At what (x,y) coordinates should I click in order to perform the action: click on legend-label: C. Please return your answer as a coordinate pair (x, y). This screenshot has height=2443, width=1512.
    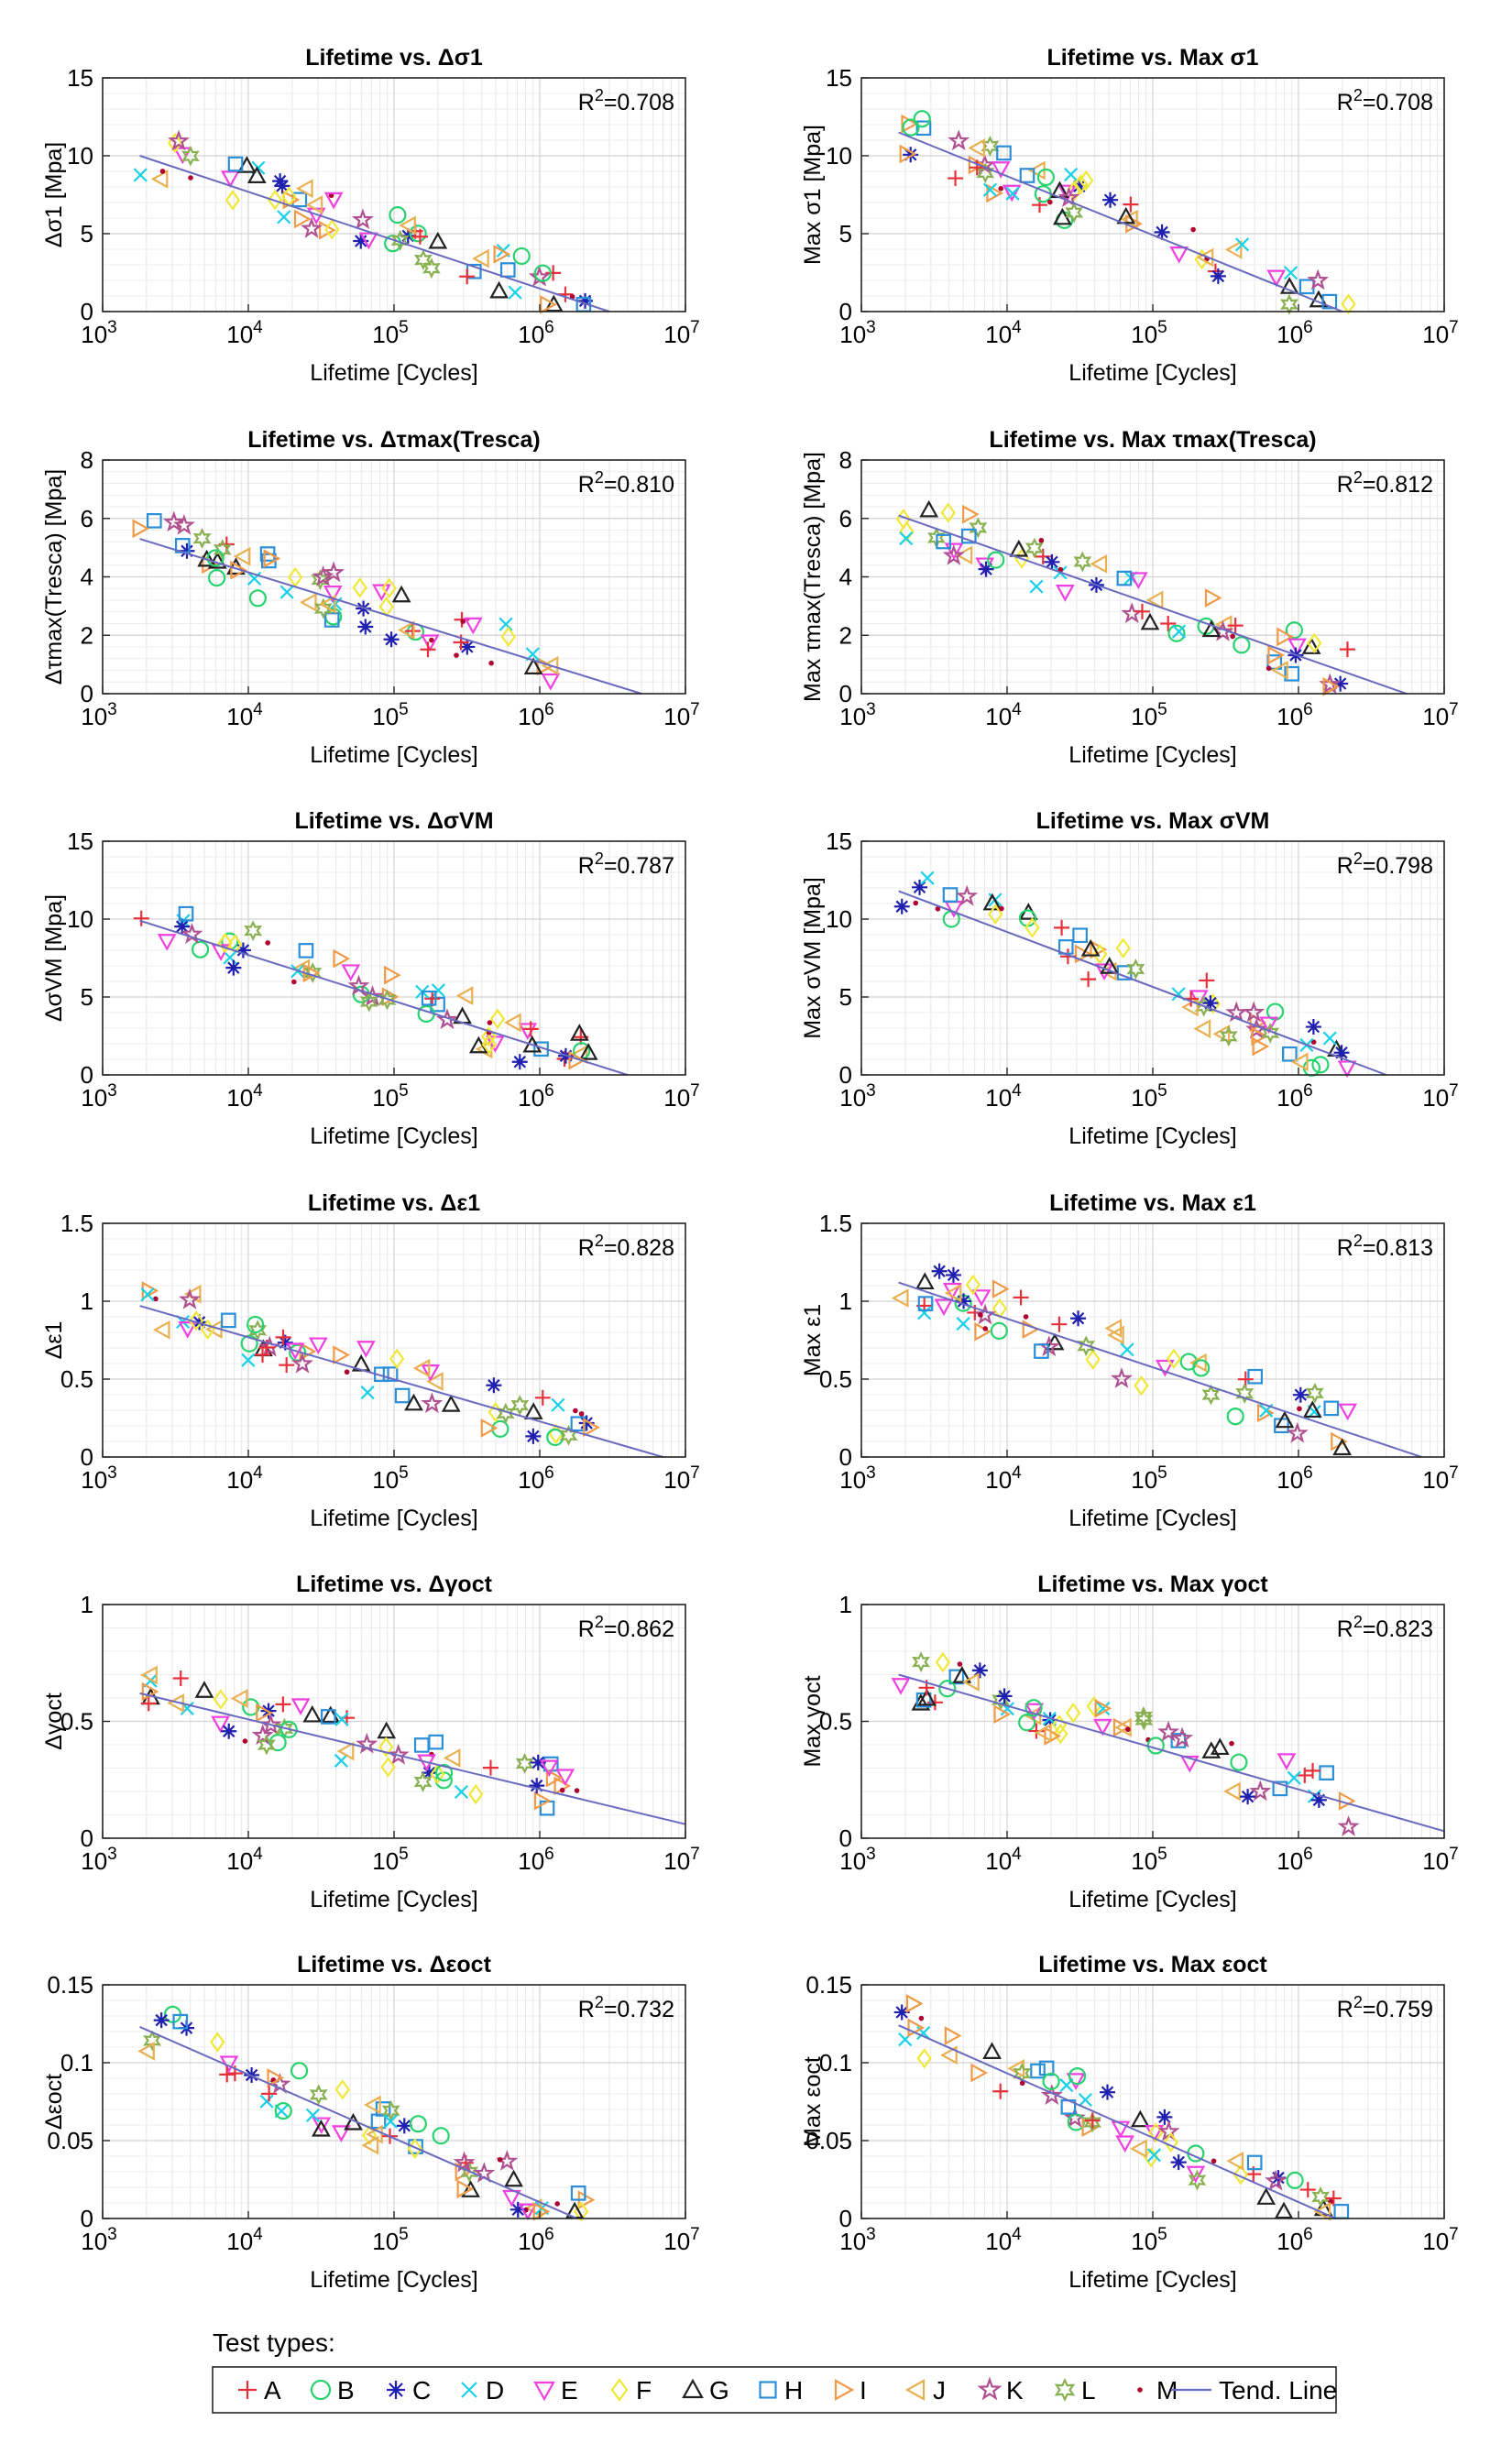
    Looking at the image, I should click on (421, 2391).